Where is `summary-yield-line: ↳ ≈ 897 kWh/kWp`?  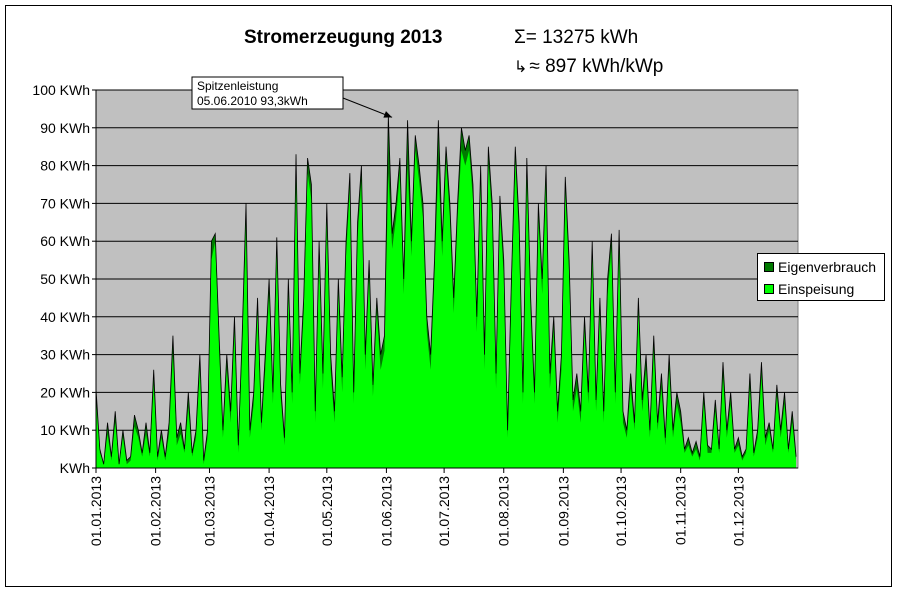 summary-yield-line: ↳ ≈ 897 kWh/kWp is located at coordinates (588, 67).